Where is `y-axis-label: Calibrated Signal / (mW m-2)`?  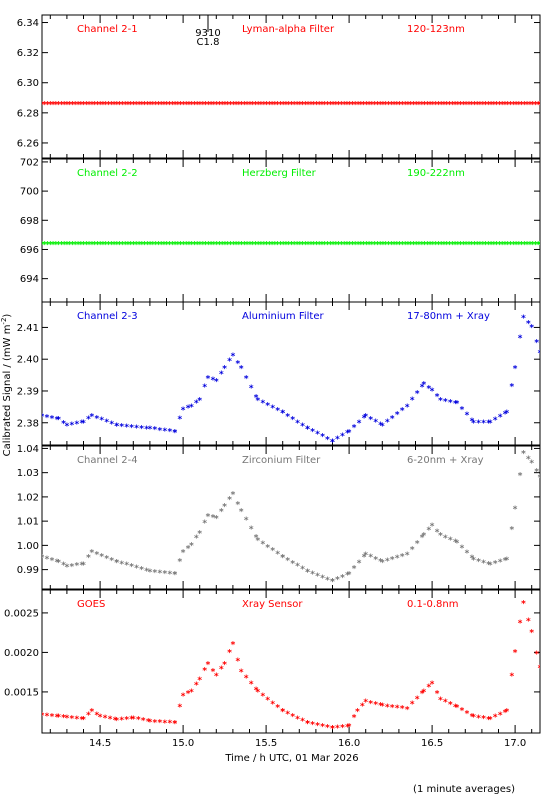
y-axis-label: Calibrated Signal / (mW m-2) is located at coordinates (6, 385).